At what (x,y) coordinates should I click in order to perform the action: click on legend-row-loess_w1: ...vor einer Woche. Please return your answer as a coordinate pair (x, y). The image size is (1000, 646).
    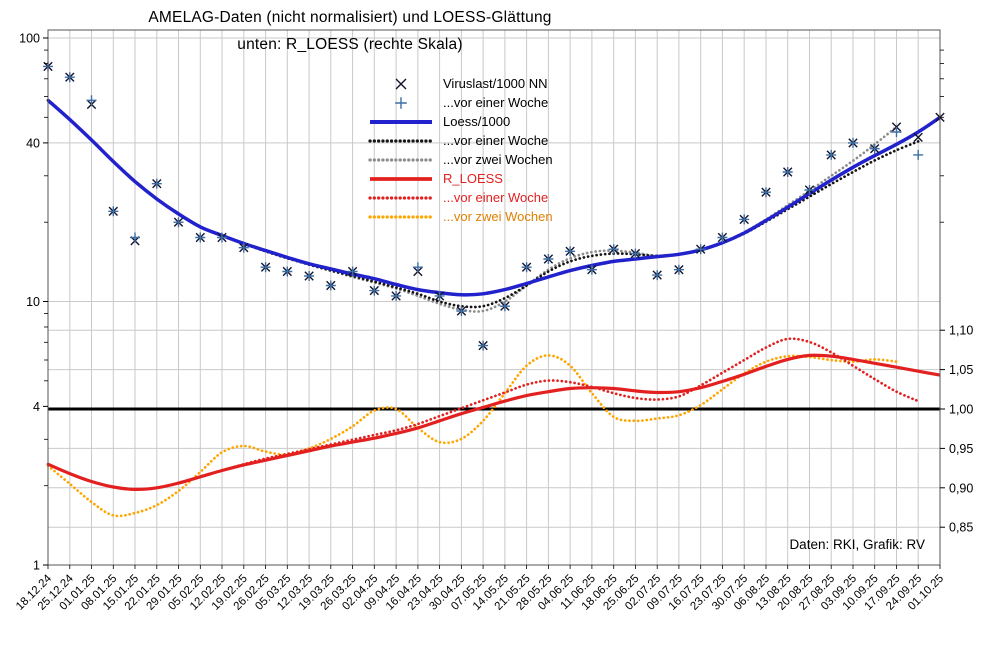
    Looking at the image, I should click on (459, 140).